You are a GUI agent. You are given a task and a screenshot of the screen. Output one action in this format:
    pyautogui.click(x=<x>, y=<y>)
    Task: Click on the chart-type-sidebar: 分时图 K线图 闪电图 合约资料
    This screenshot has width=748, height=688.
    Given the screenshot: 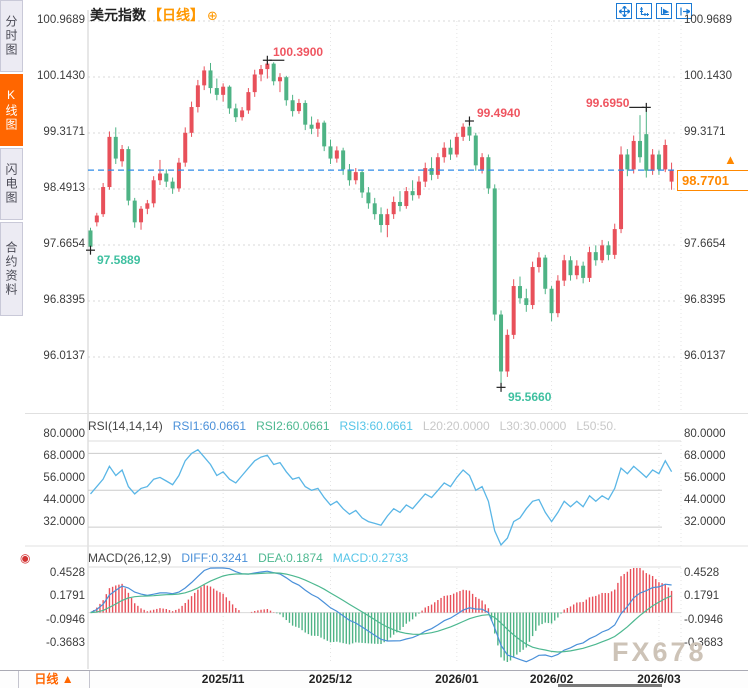 What is the action you would take?
    pyautogui.click(x=12, y=159)
    